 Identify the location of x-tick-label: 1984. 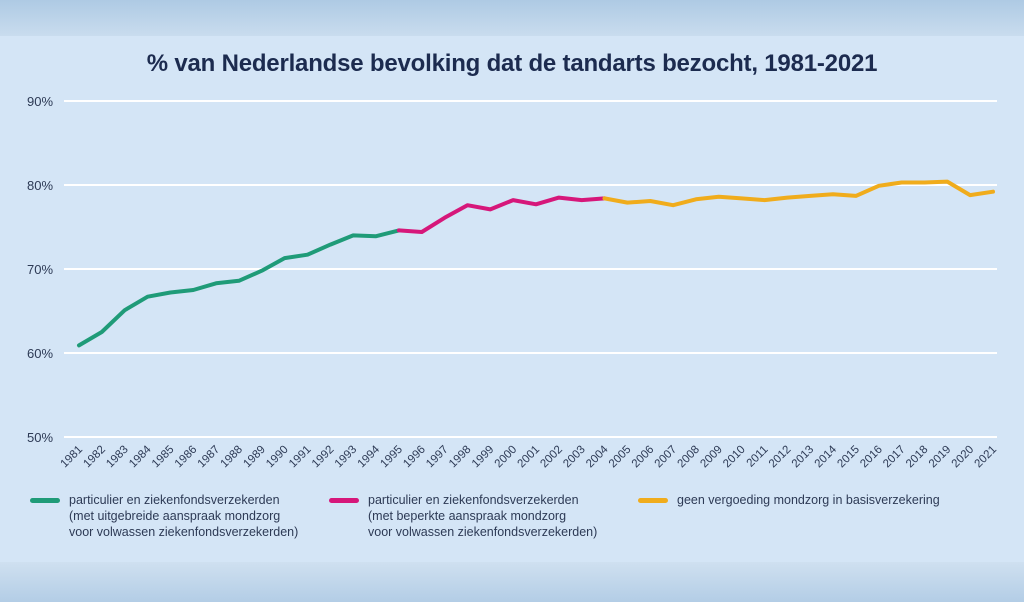
(140, 456).